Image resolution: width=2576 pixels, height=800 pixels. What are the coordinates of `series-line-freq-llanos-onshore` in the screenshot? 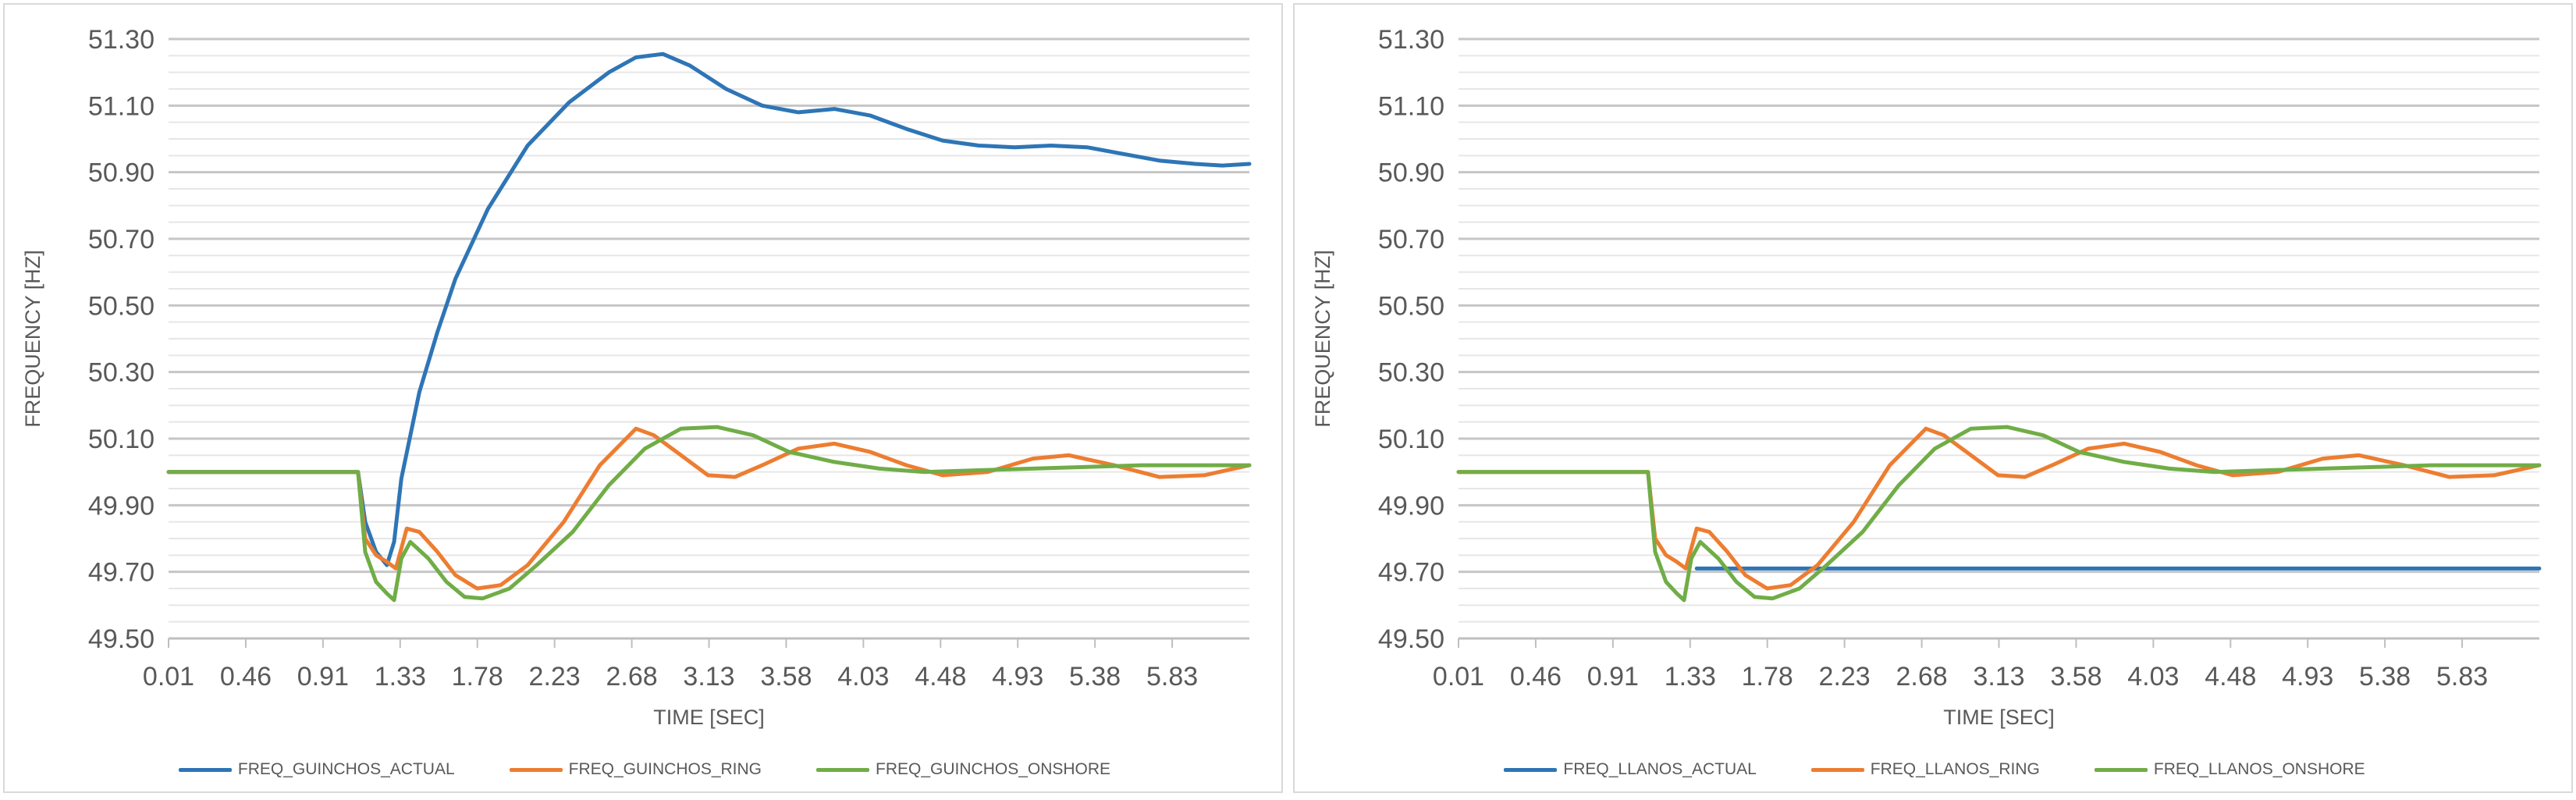 It's located at (1999, 514).